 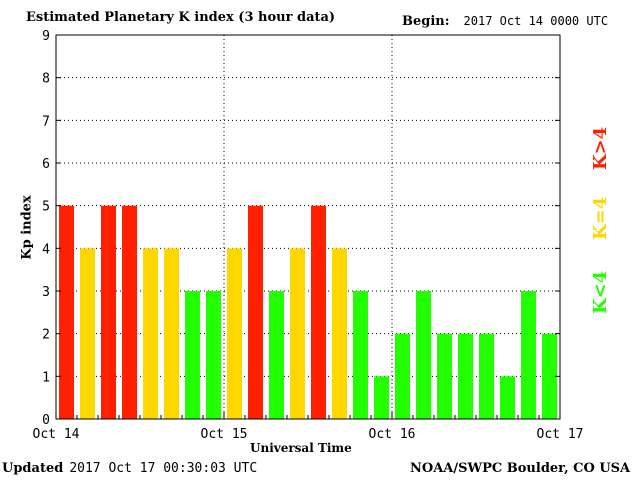 I want to click on x-tick-label: Oct 17, so click(x=560, y=434).